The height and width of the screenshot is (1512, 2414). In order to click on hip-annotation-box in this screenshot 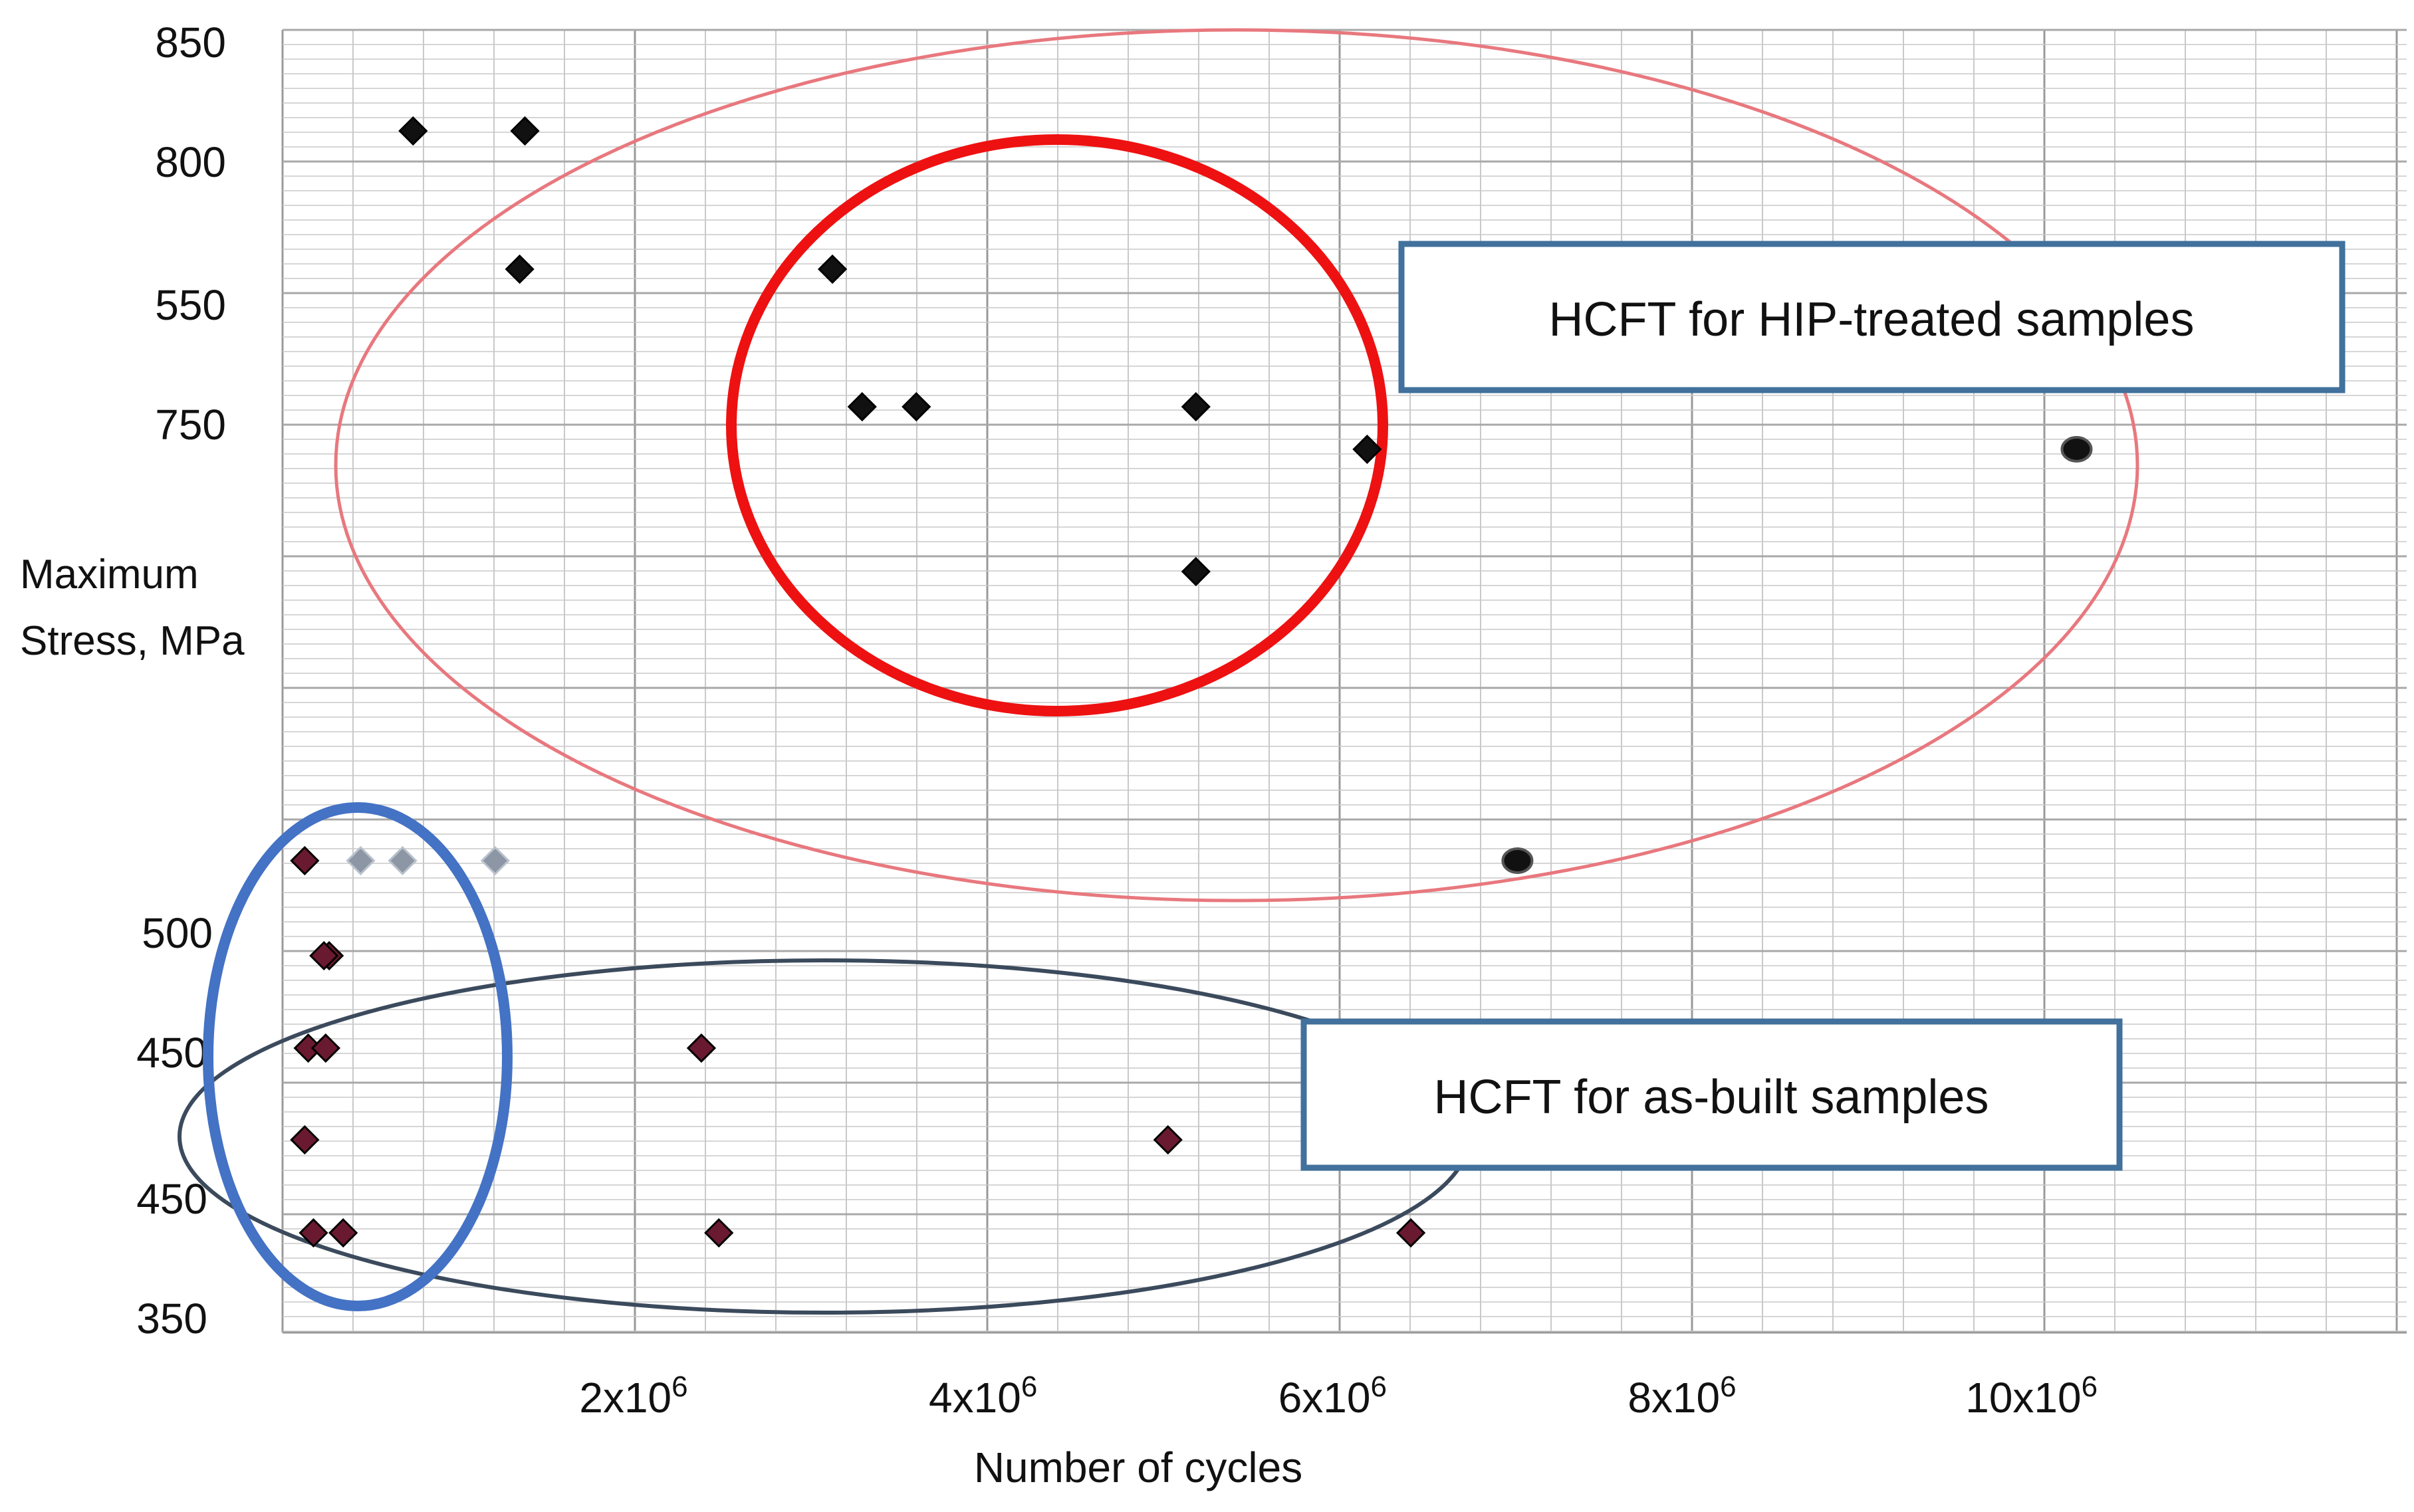, I will do `click(1872, 317)`.